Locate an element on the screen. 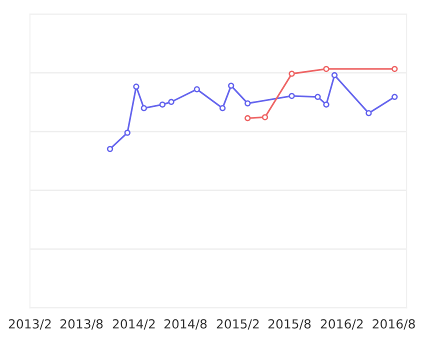 The image size is (428, 351). x-tick-label: 2013/8 is located at coordinates (81, 324).